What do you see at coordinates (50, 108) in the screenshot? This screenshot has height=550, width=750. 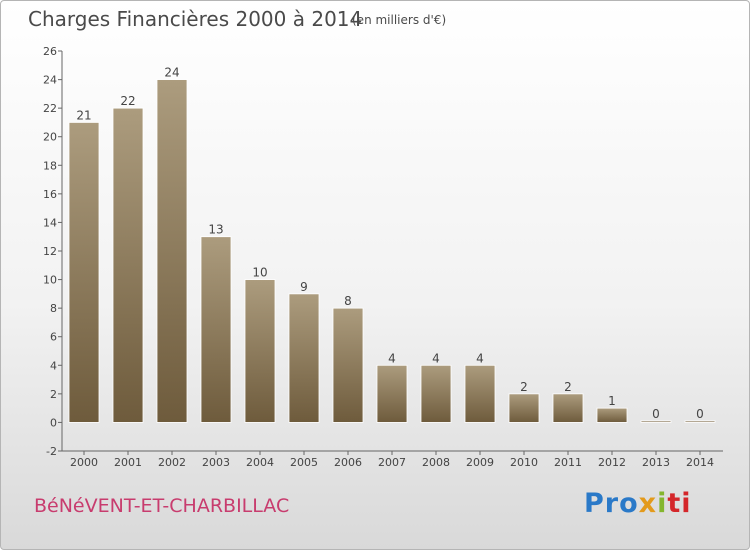 I see `y-tick-label: 22` at bounding box center [50, 108].